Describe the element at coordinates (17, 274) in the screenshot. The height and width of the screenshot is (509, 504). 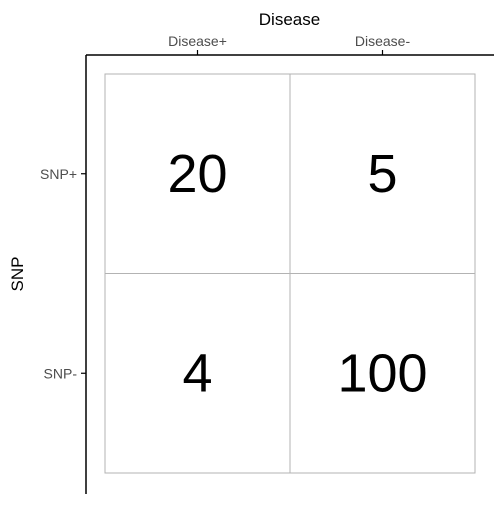
I see `y-axis-title: SNP` at that location.